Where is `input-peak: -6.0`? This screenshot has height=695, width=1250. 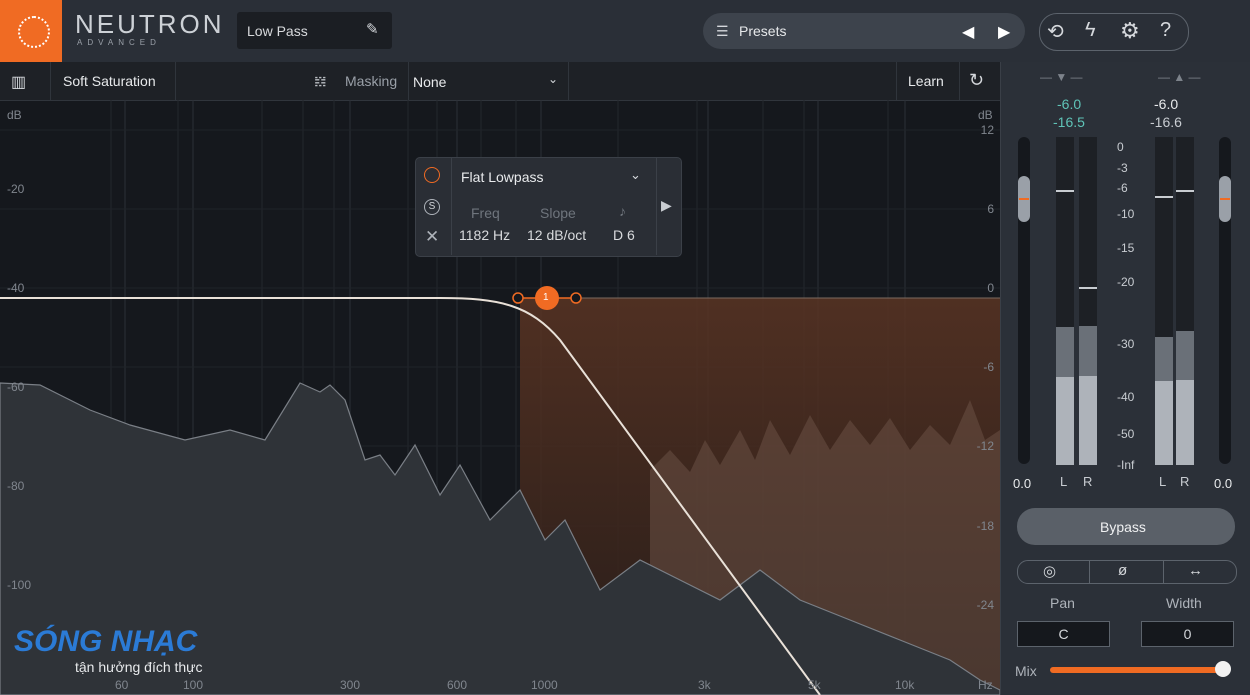 input-peak: -6.0 is located at coordinates (1069, 104).